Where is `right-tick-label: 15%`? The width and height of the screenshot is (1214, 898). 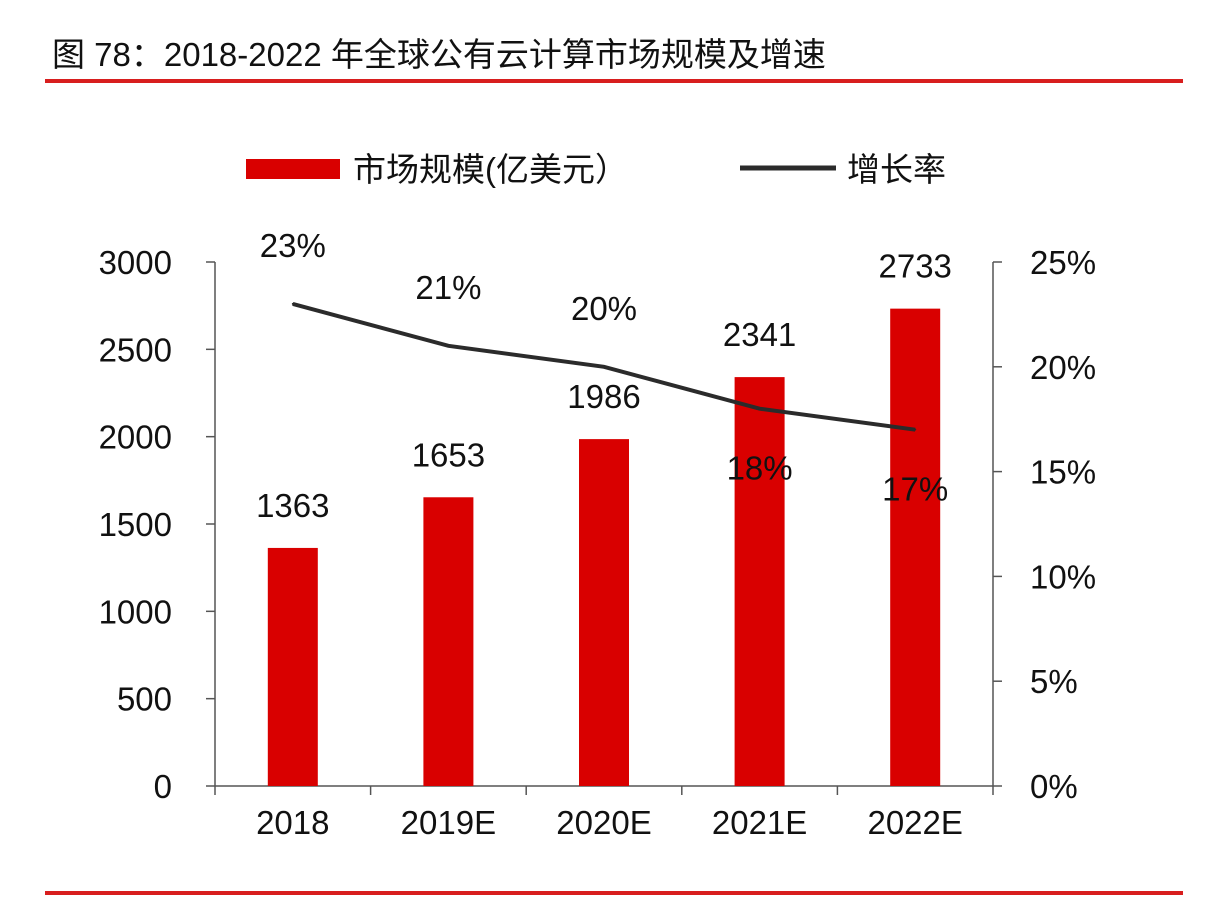
right-tick-label: 15% is located at coordinates (1063, 472).